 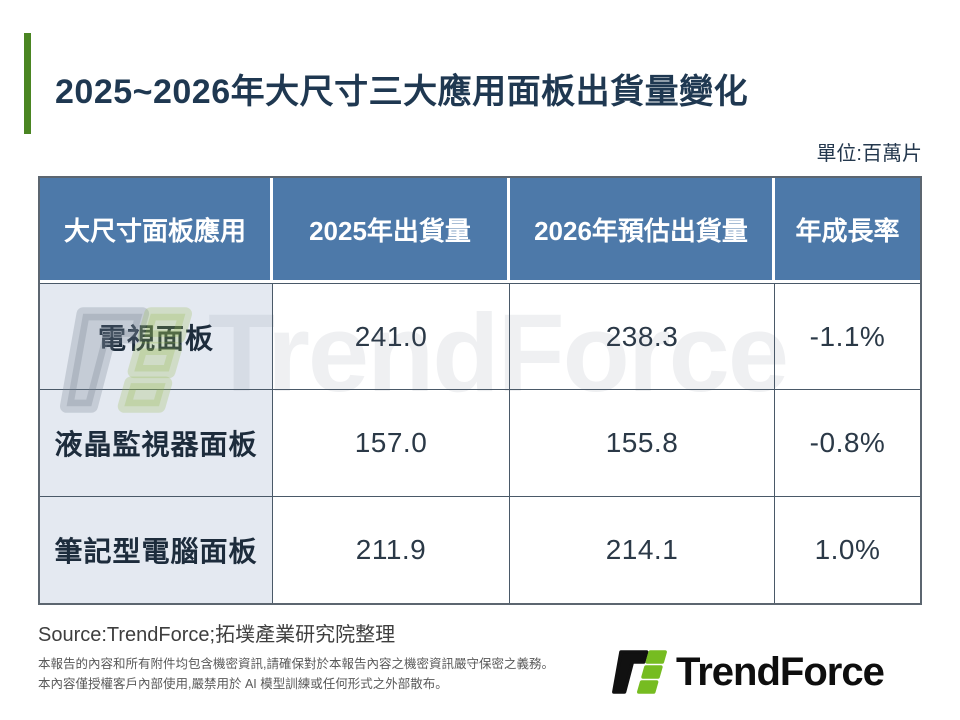 What do you see at coordinates (847, 336) in the screenshot?
I see `tv-panel-yoy-value: -1.1%` at bounding box center [847, 336].